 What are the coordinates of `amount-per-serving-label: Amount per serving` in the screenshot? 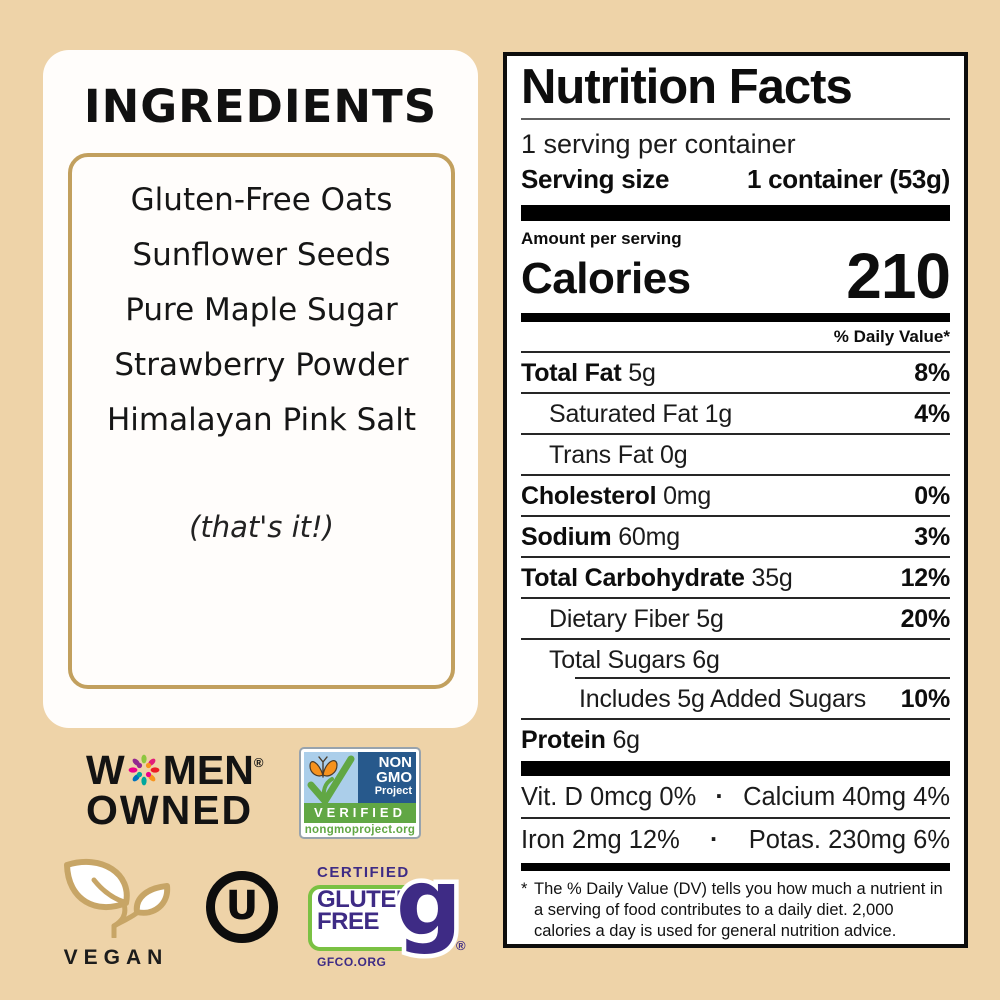 It's located at (601, 238).